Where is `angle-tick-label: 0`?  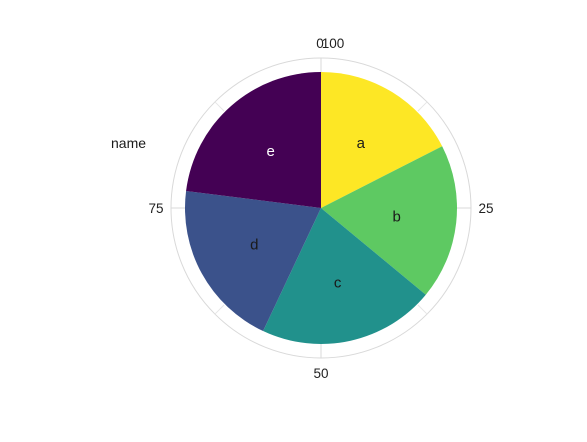
angle-tick-label: 0 is located at coordinates (320, 43).